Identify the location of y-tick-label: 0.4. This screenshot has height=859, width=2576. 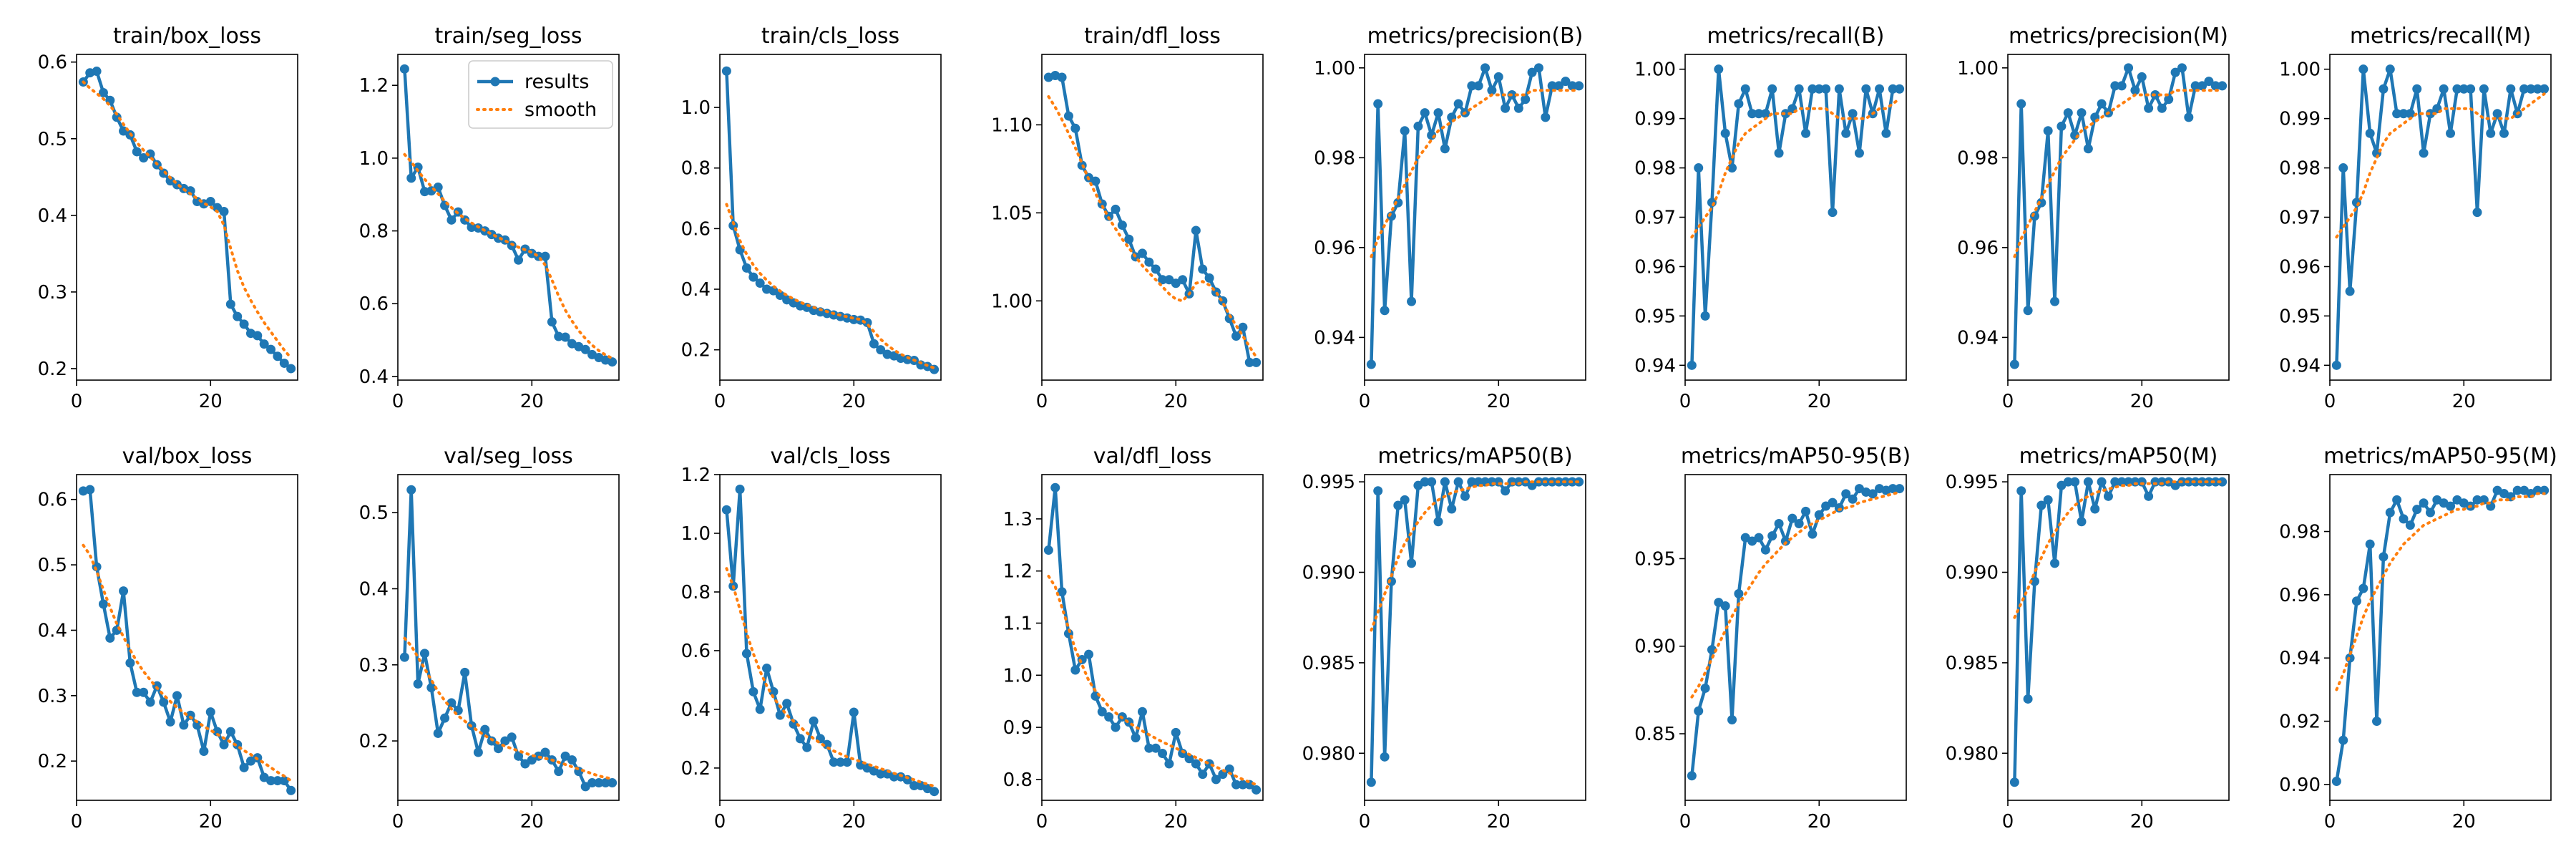
(52, 630).